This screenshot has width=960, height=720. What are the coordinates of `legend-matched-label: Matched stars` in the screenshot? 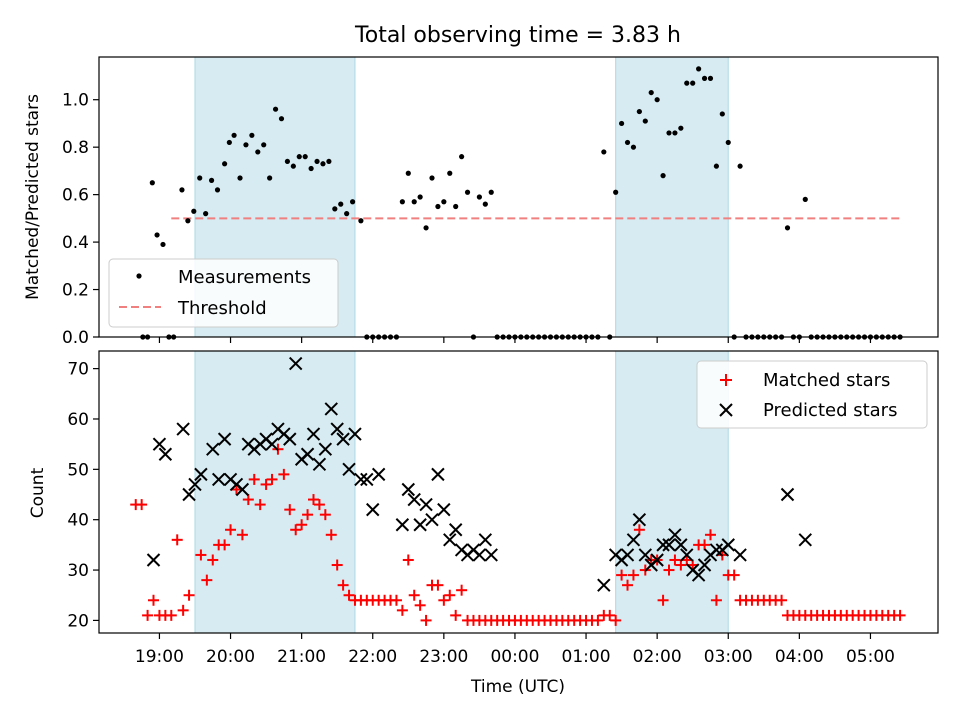 It's located at (826, 380).